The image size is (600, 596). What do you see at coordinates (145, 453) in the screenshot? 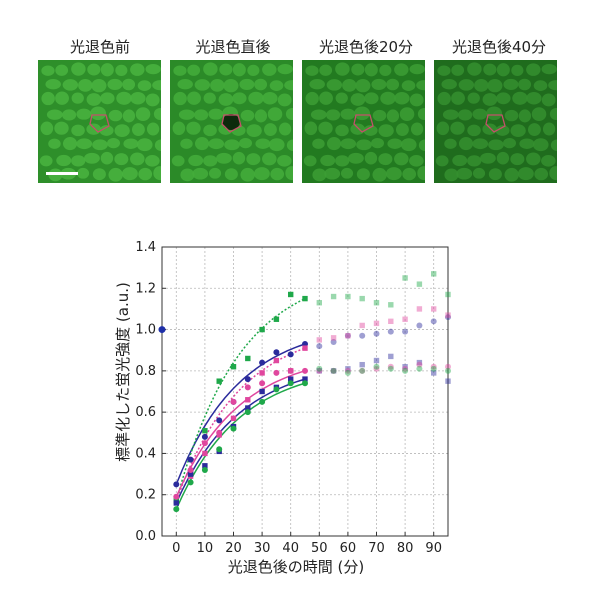
I see `y-tick-label: 0.4` at bounding box center [145, 453].